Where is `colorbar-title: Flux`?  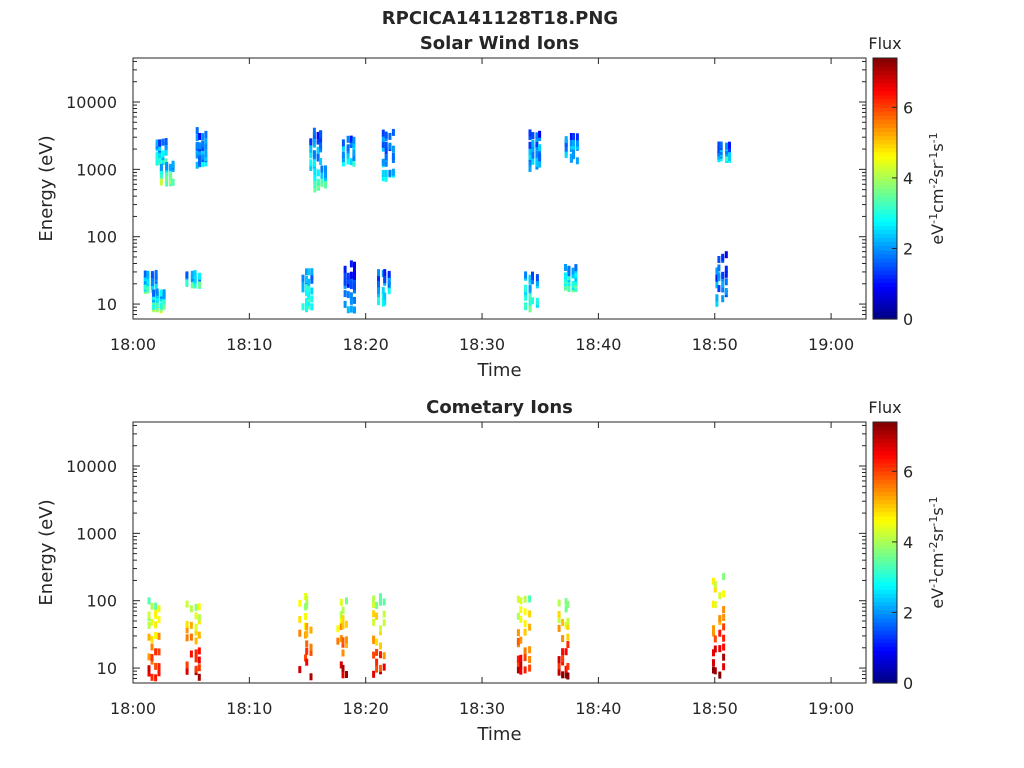 colorbar-title: Flux is located at coordinates (884, 43).